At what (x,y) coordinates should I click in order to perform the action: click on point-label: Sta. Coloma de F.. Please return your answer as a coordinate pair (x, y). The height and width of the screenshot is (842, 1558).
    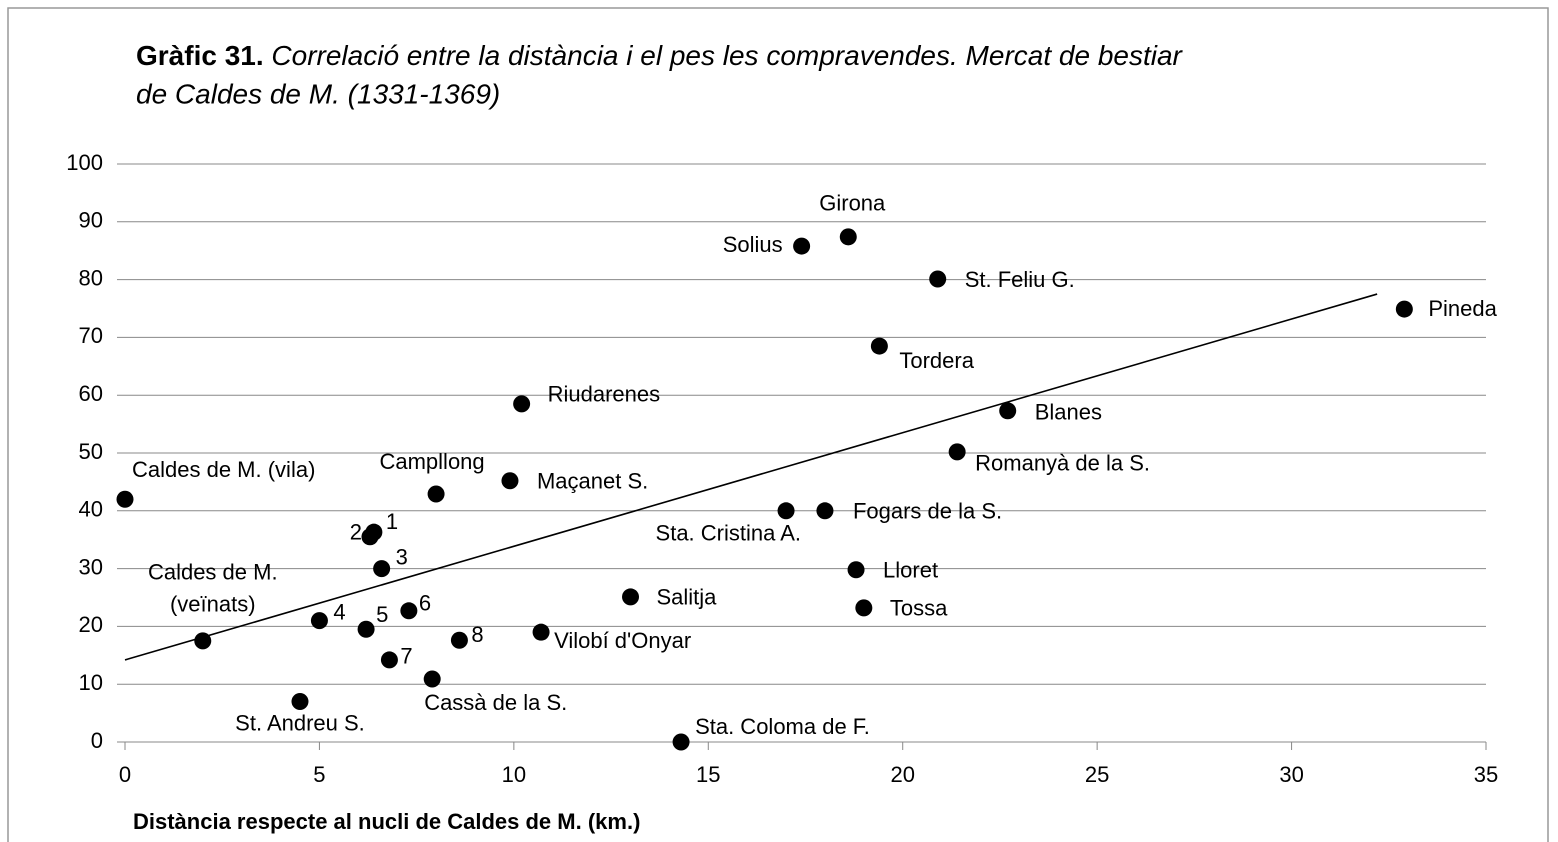
    Looking at the image, I should click on (782, 726).